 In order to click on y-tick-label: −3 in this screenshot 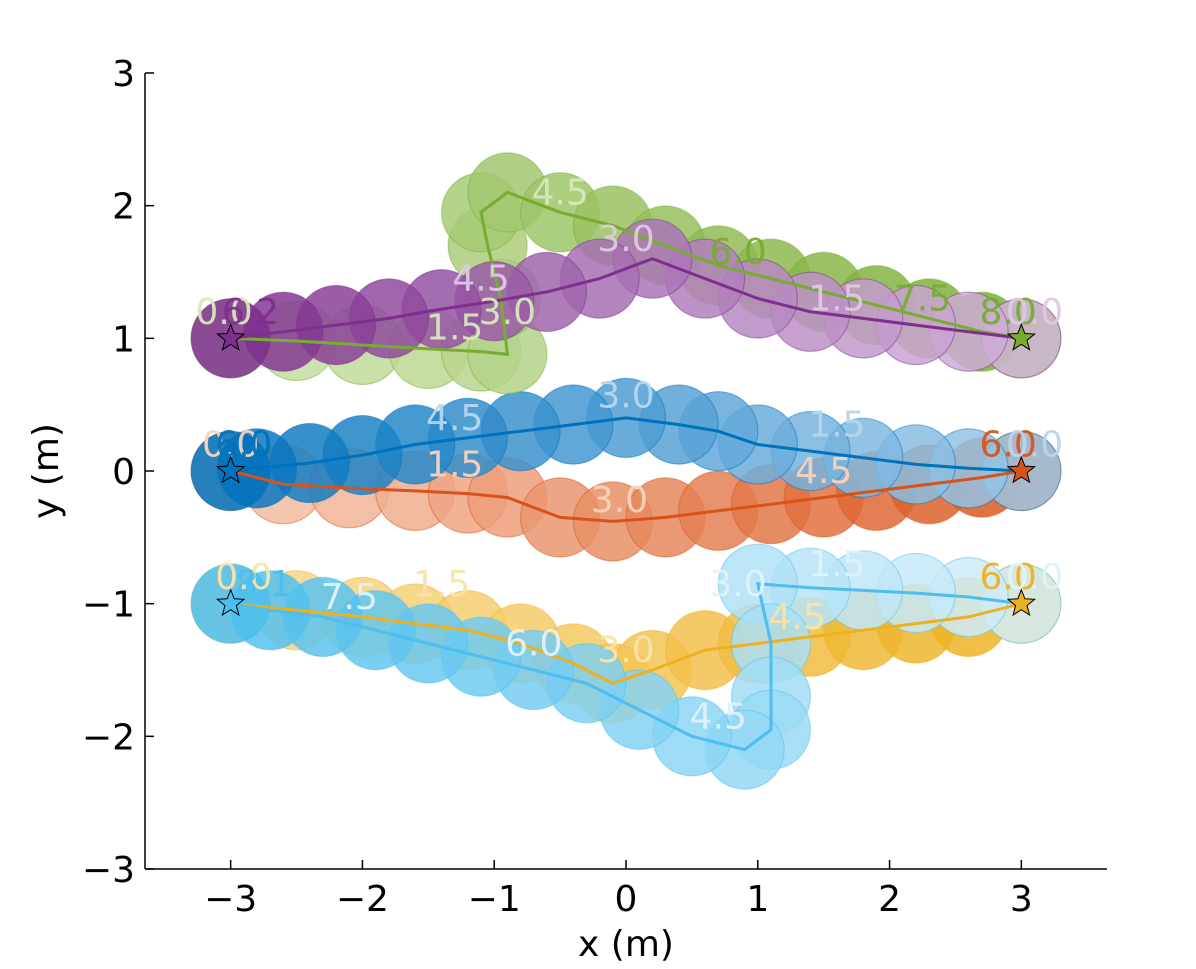, I will do `click(108, 870)`.